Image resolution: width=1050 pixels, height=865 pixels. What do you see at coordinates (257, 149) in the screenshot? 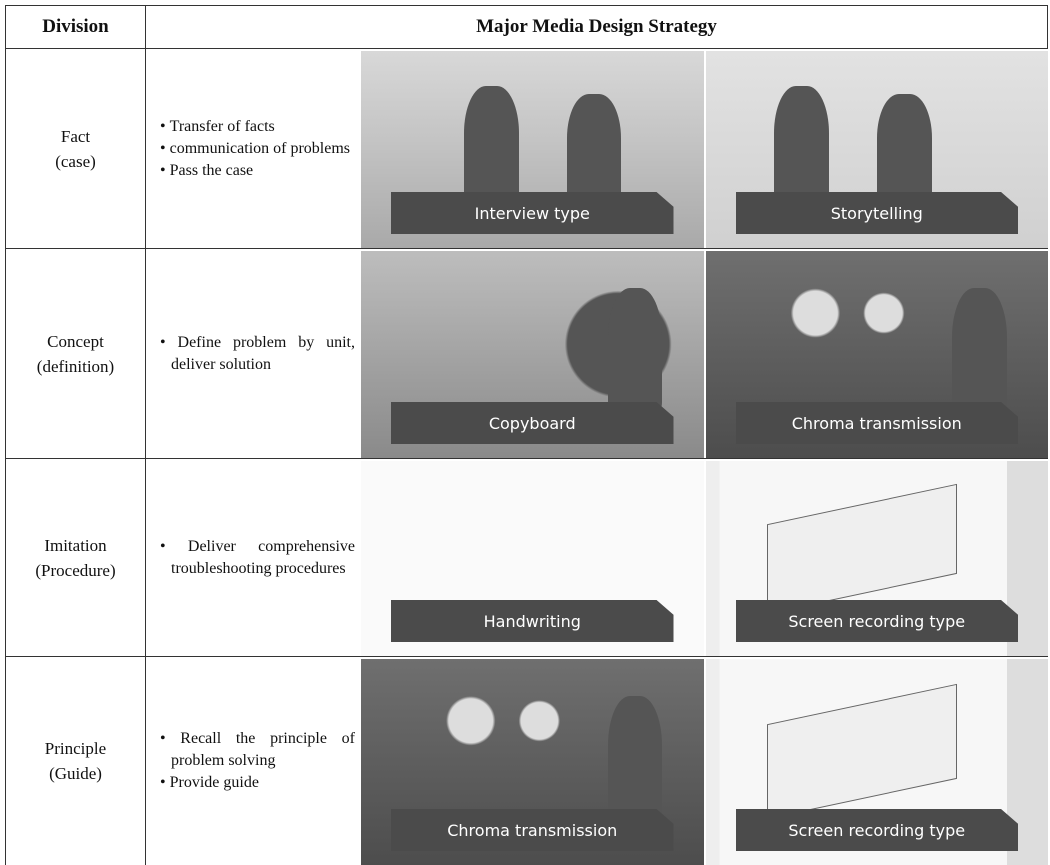
I see `bullet-item: communication of problems` at bounding box center [257, 149].